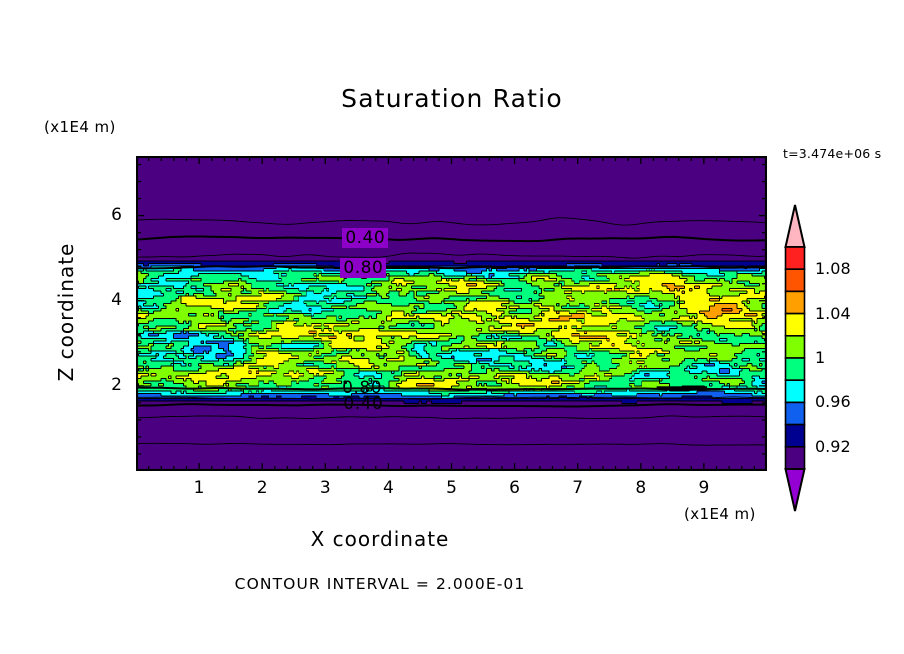 The width and height of the screenshot is (904, 654). Describe the element at coordinates (325, 488) in the screenshot. I see `x-tick-label: 3` at that location.